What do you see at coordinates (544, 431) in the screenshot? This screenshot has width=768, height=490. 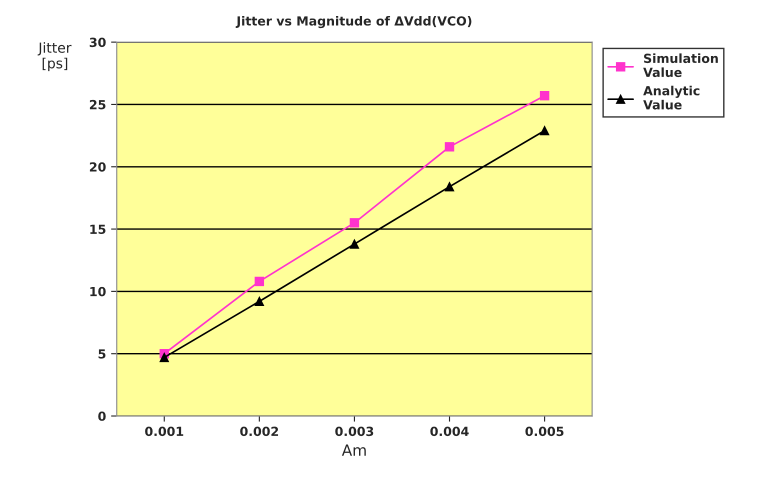 I see `x-tick-label: 0.005` at bounding box center [544, 431].